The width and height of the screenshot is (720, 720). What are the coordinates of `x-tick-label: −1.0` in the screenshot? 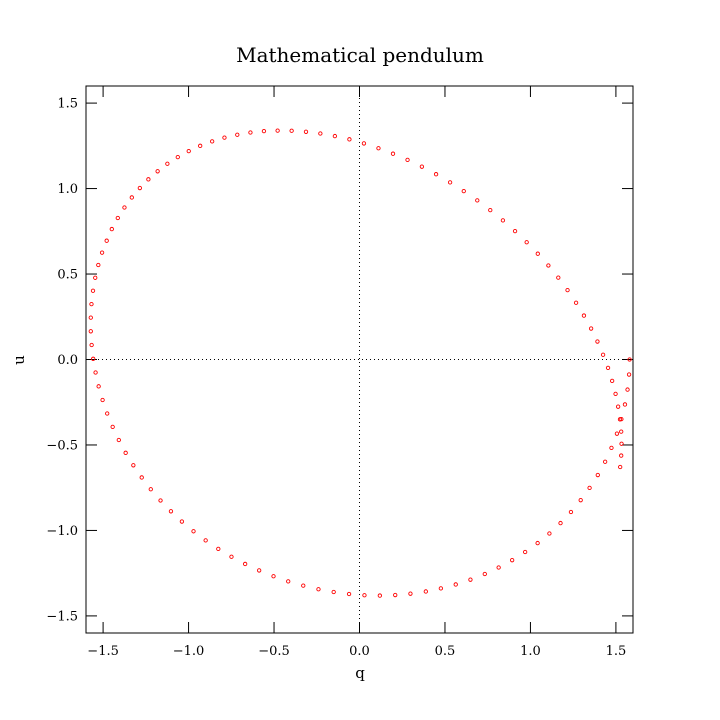 It's located at (189, 651).